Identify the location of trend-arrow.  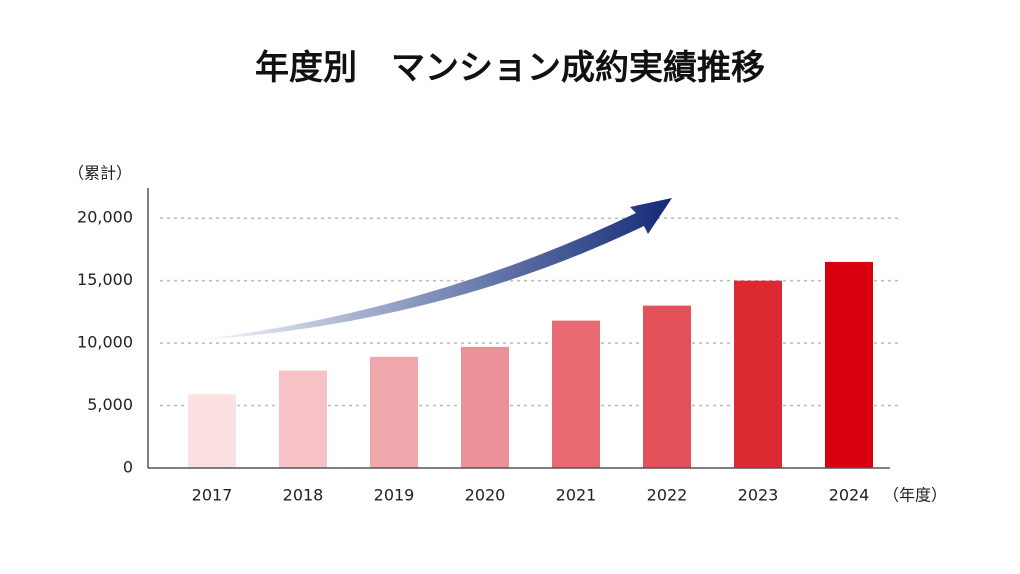
(431, 269).